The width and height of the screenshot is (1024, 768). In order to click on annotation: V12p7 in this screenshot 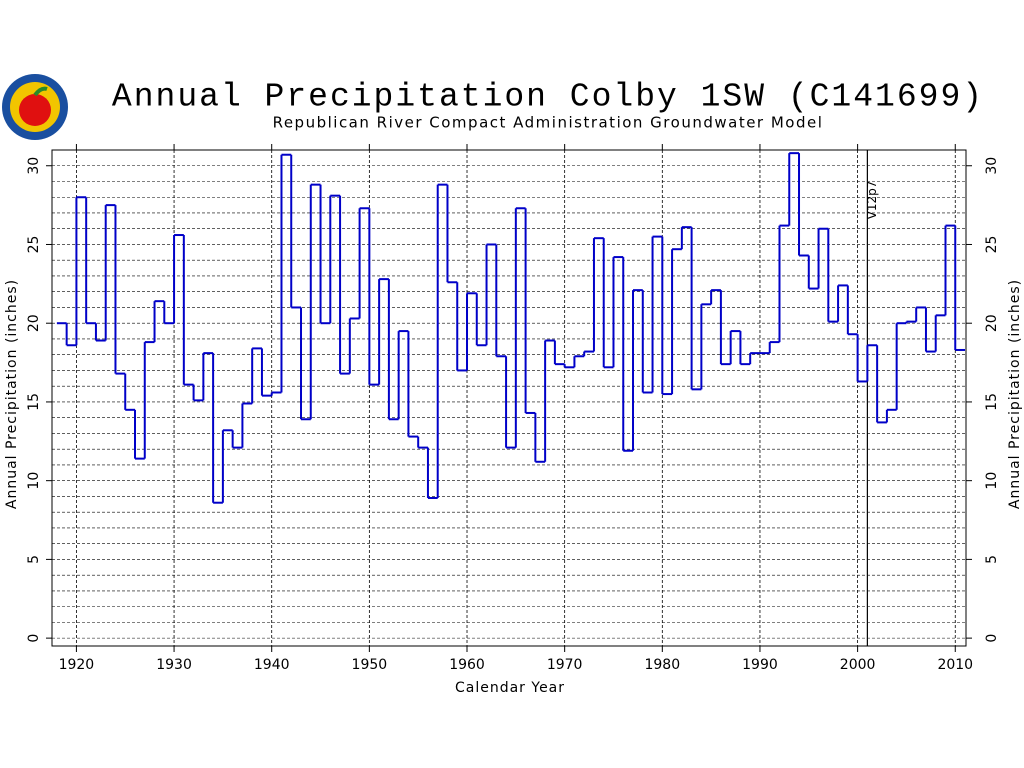, I will do `click(872, 200)`.